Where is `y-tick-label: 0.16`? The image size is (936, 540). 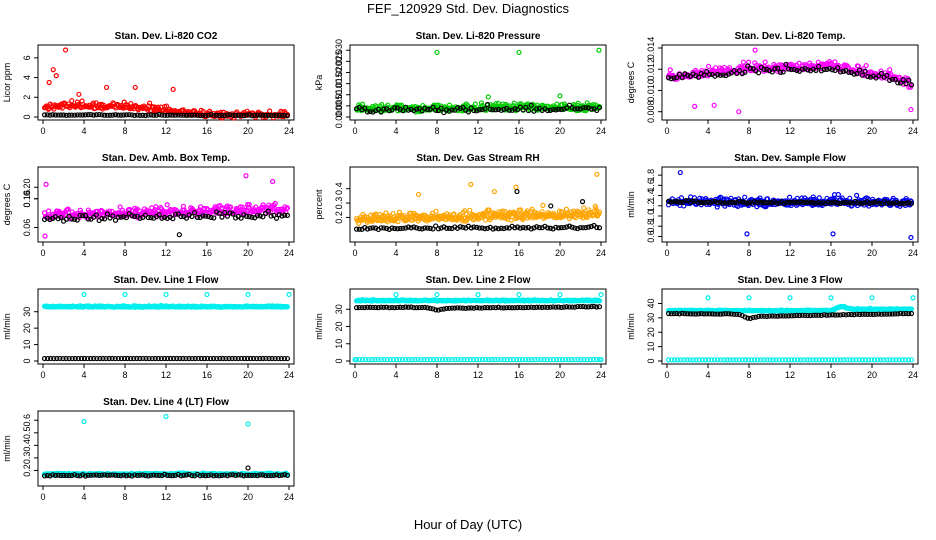
y-tick-label: 0.16 is located at coordinates (27, 199).